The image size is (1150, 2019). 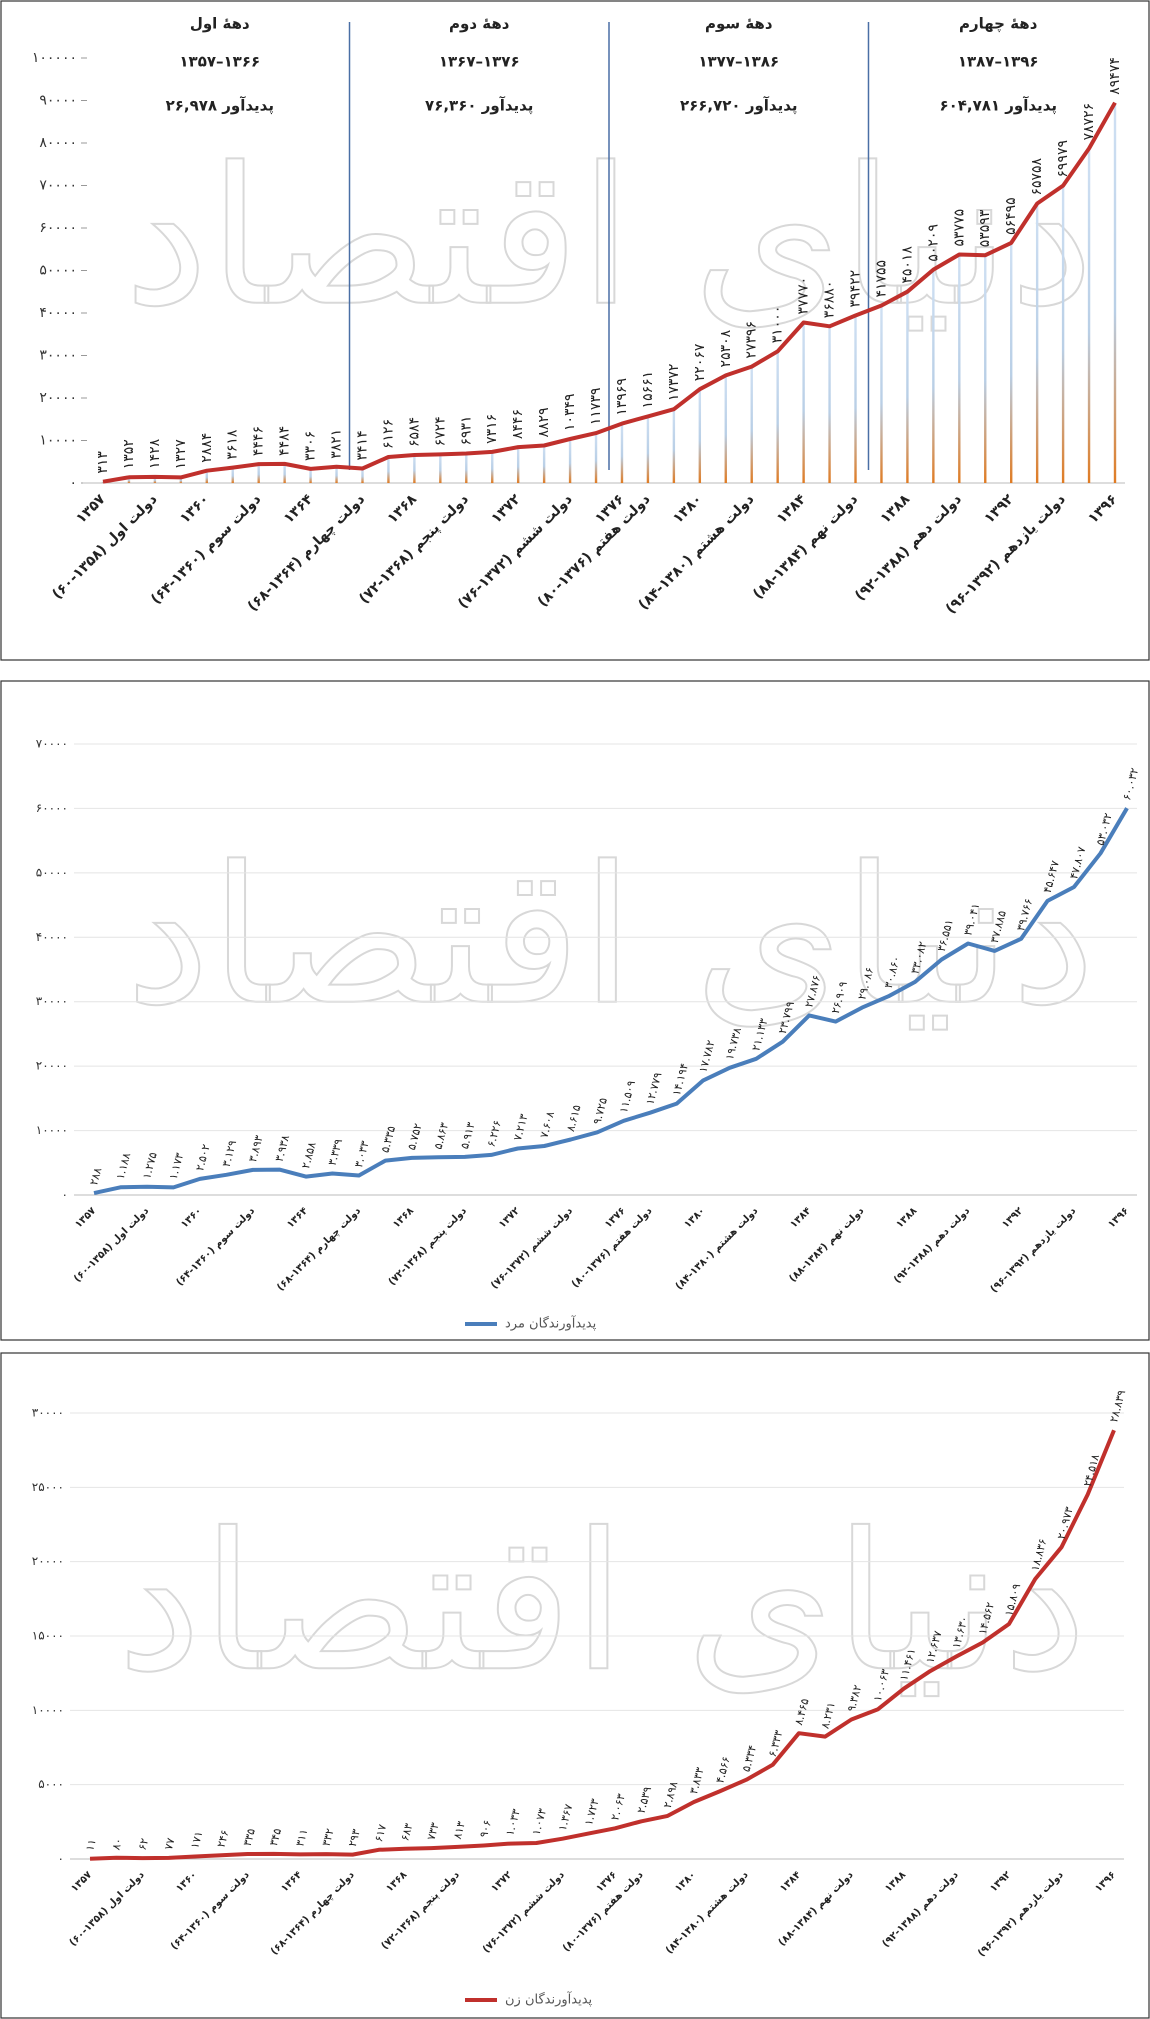 What do you see at coordinates (181, 454) in the screenshot?
I see `data-label: ۱۳۲۷` at bounding box center [181, 454].